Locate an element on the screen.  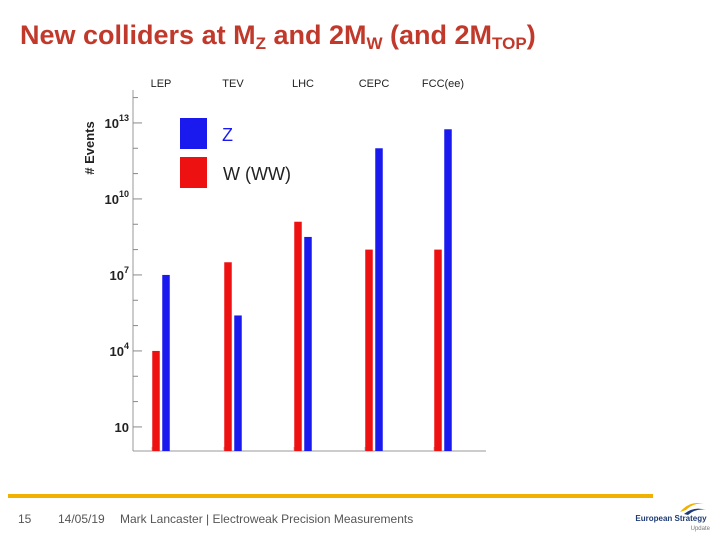
y-tick-label: 10 is located at coordinates (122, 427).